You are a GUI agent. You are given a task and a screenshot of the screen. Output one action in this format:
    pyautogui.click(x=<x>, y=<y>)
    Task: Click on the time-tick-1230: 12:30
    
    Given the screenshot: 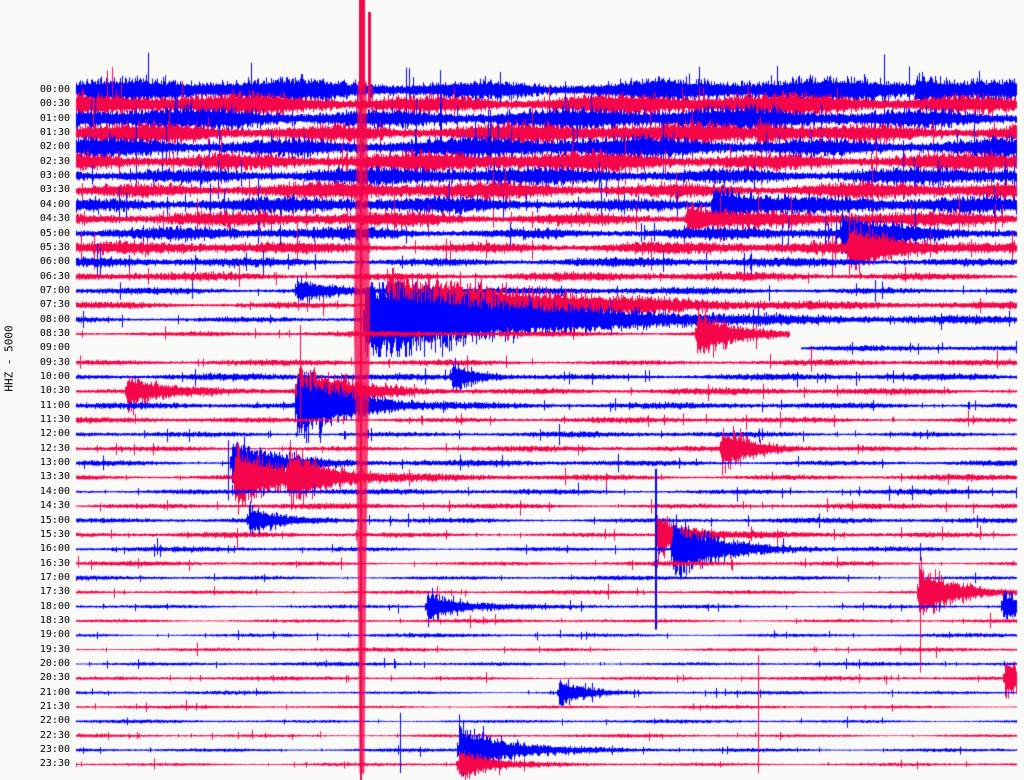 What is the action you would take?
    pyautogui.click(x=54, y=448)
    